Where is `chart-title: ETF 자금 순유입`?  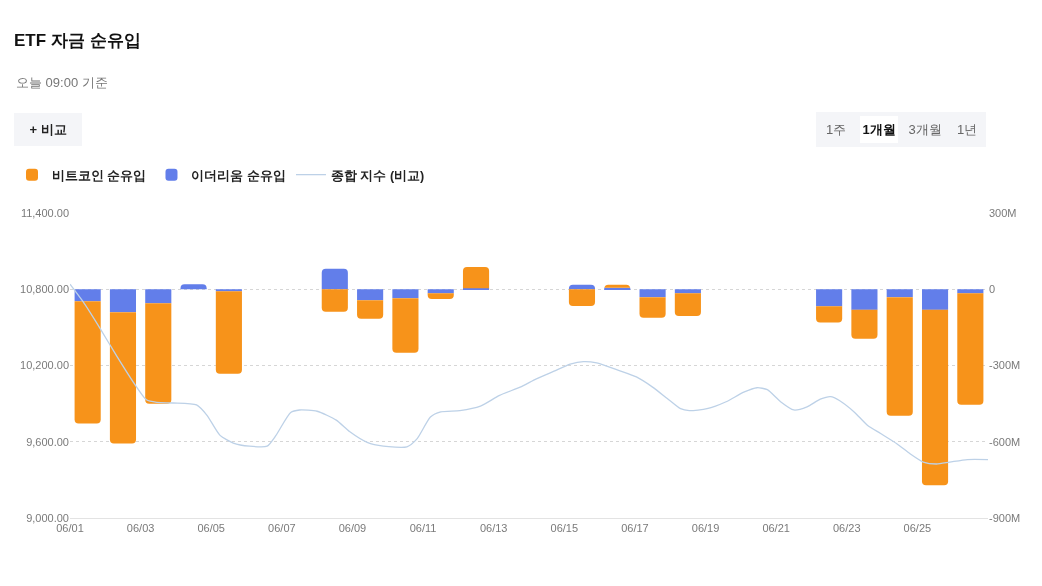 chart-title: ETF 자금 순유입 is located at coordinates (77, 40).